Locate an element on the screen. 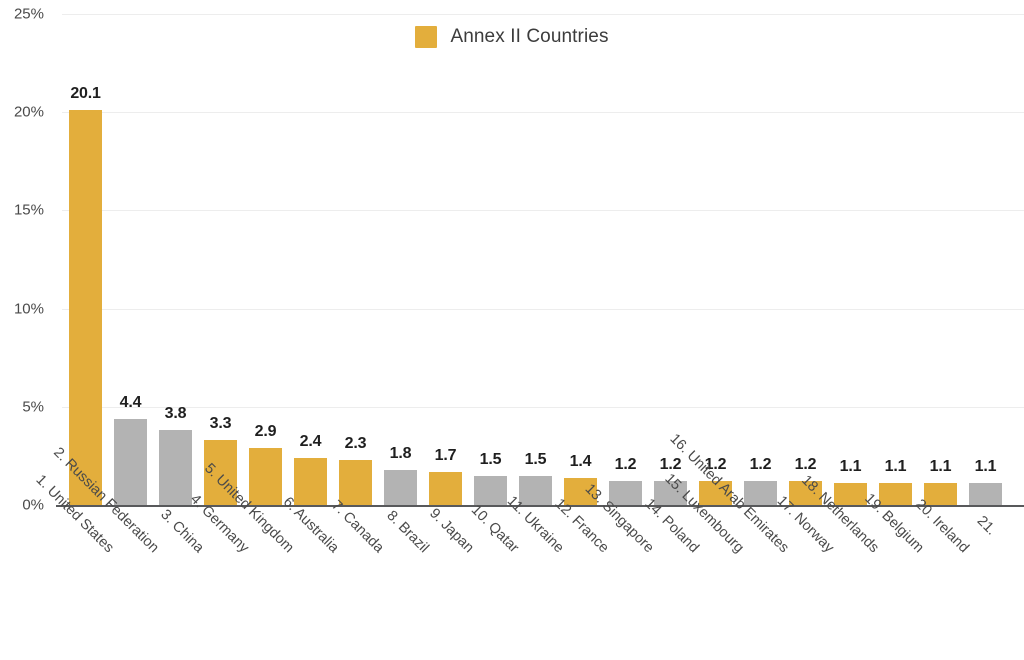 Image resolution: width=1024 pixels, height=660 pixels. y-axis-tick-label: 0% is located at coordinates (33, 505).